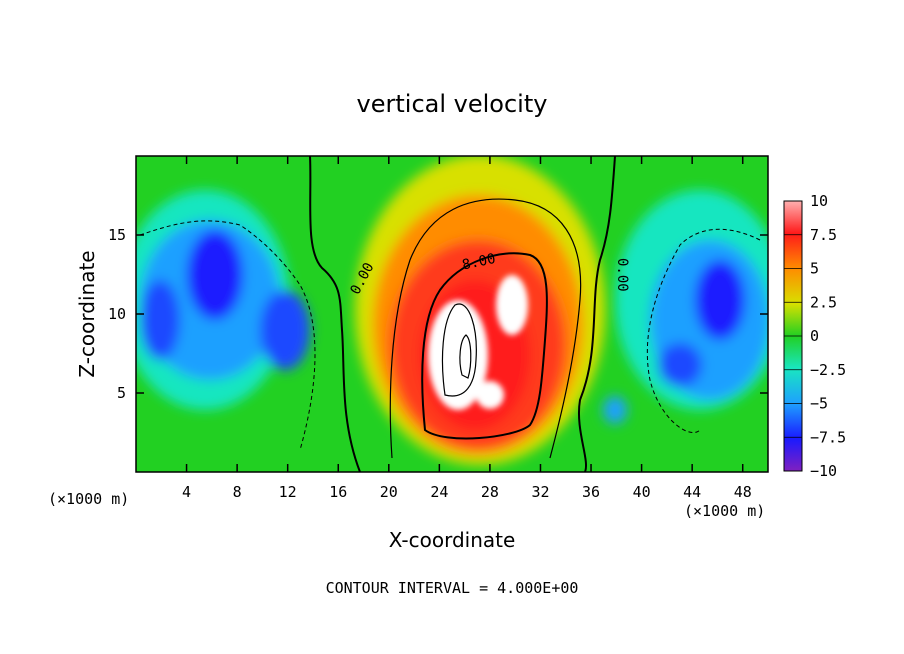 The width and height of the screenshot is (904, 654). I want to click on downdraft-left-low-core, so click(160, 320).